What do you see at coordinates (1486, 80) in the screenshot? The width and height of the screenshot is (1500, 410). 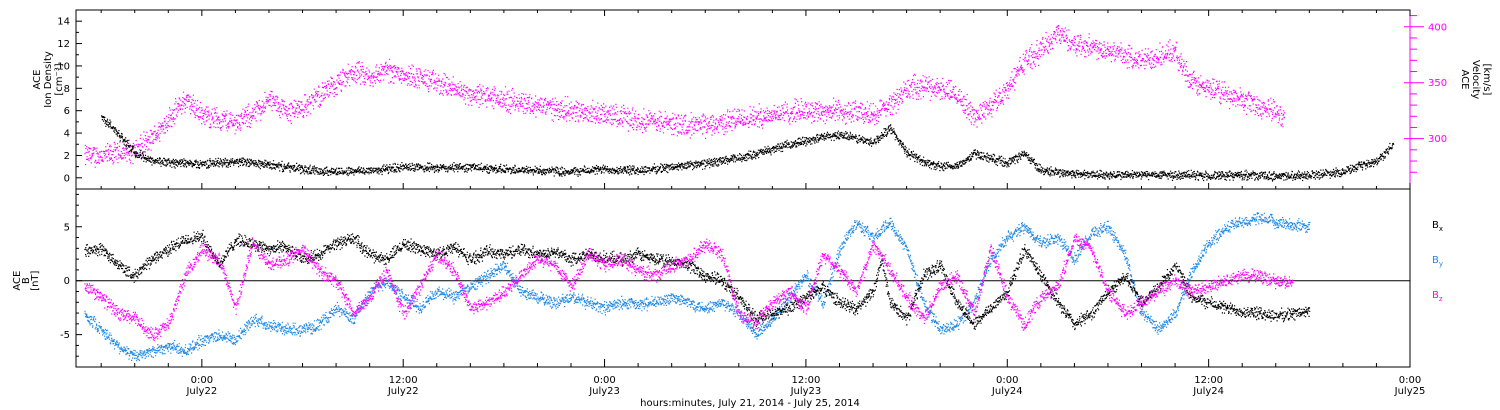 I see `velocity-axis-title-line: [km/s]` at bounding box center [1486, 80].